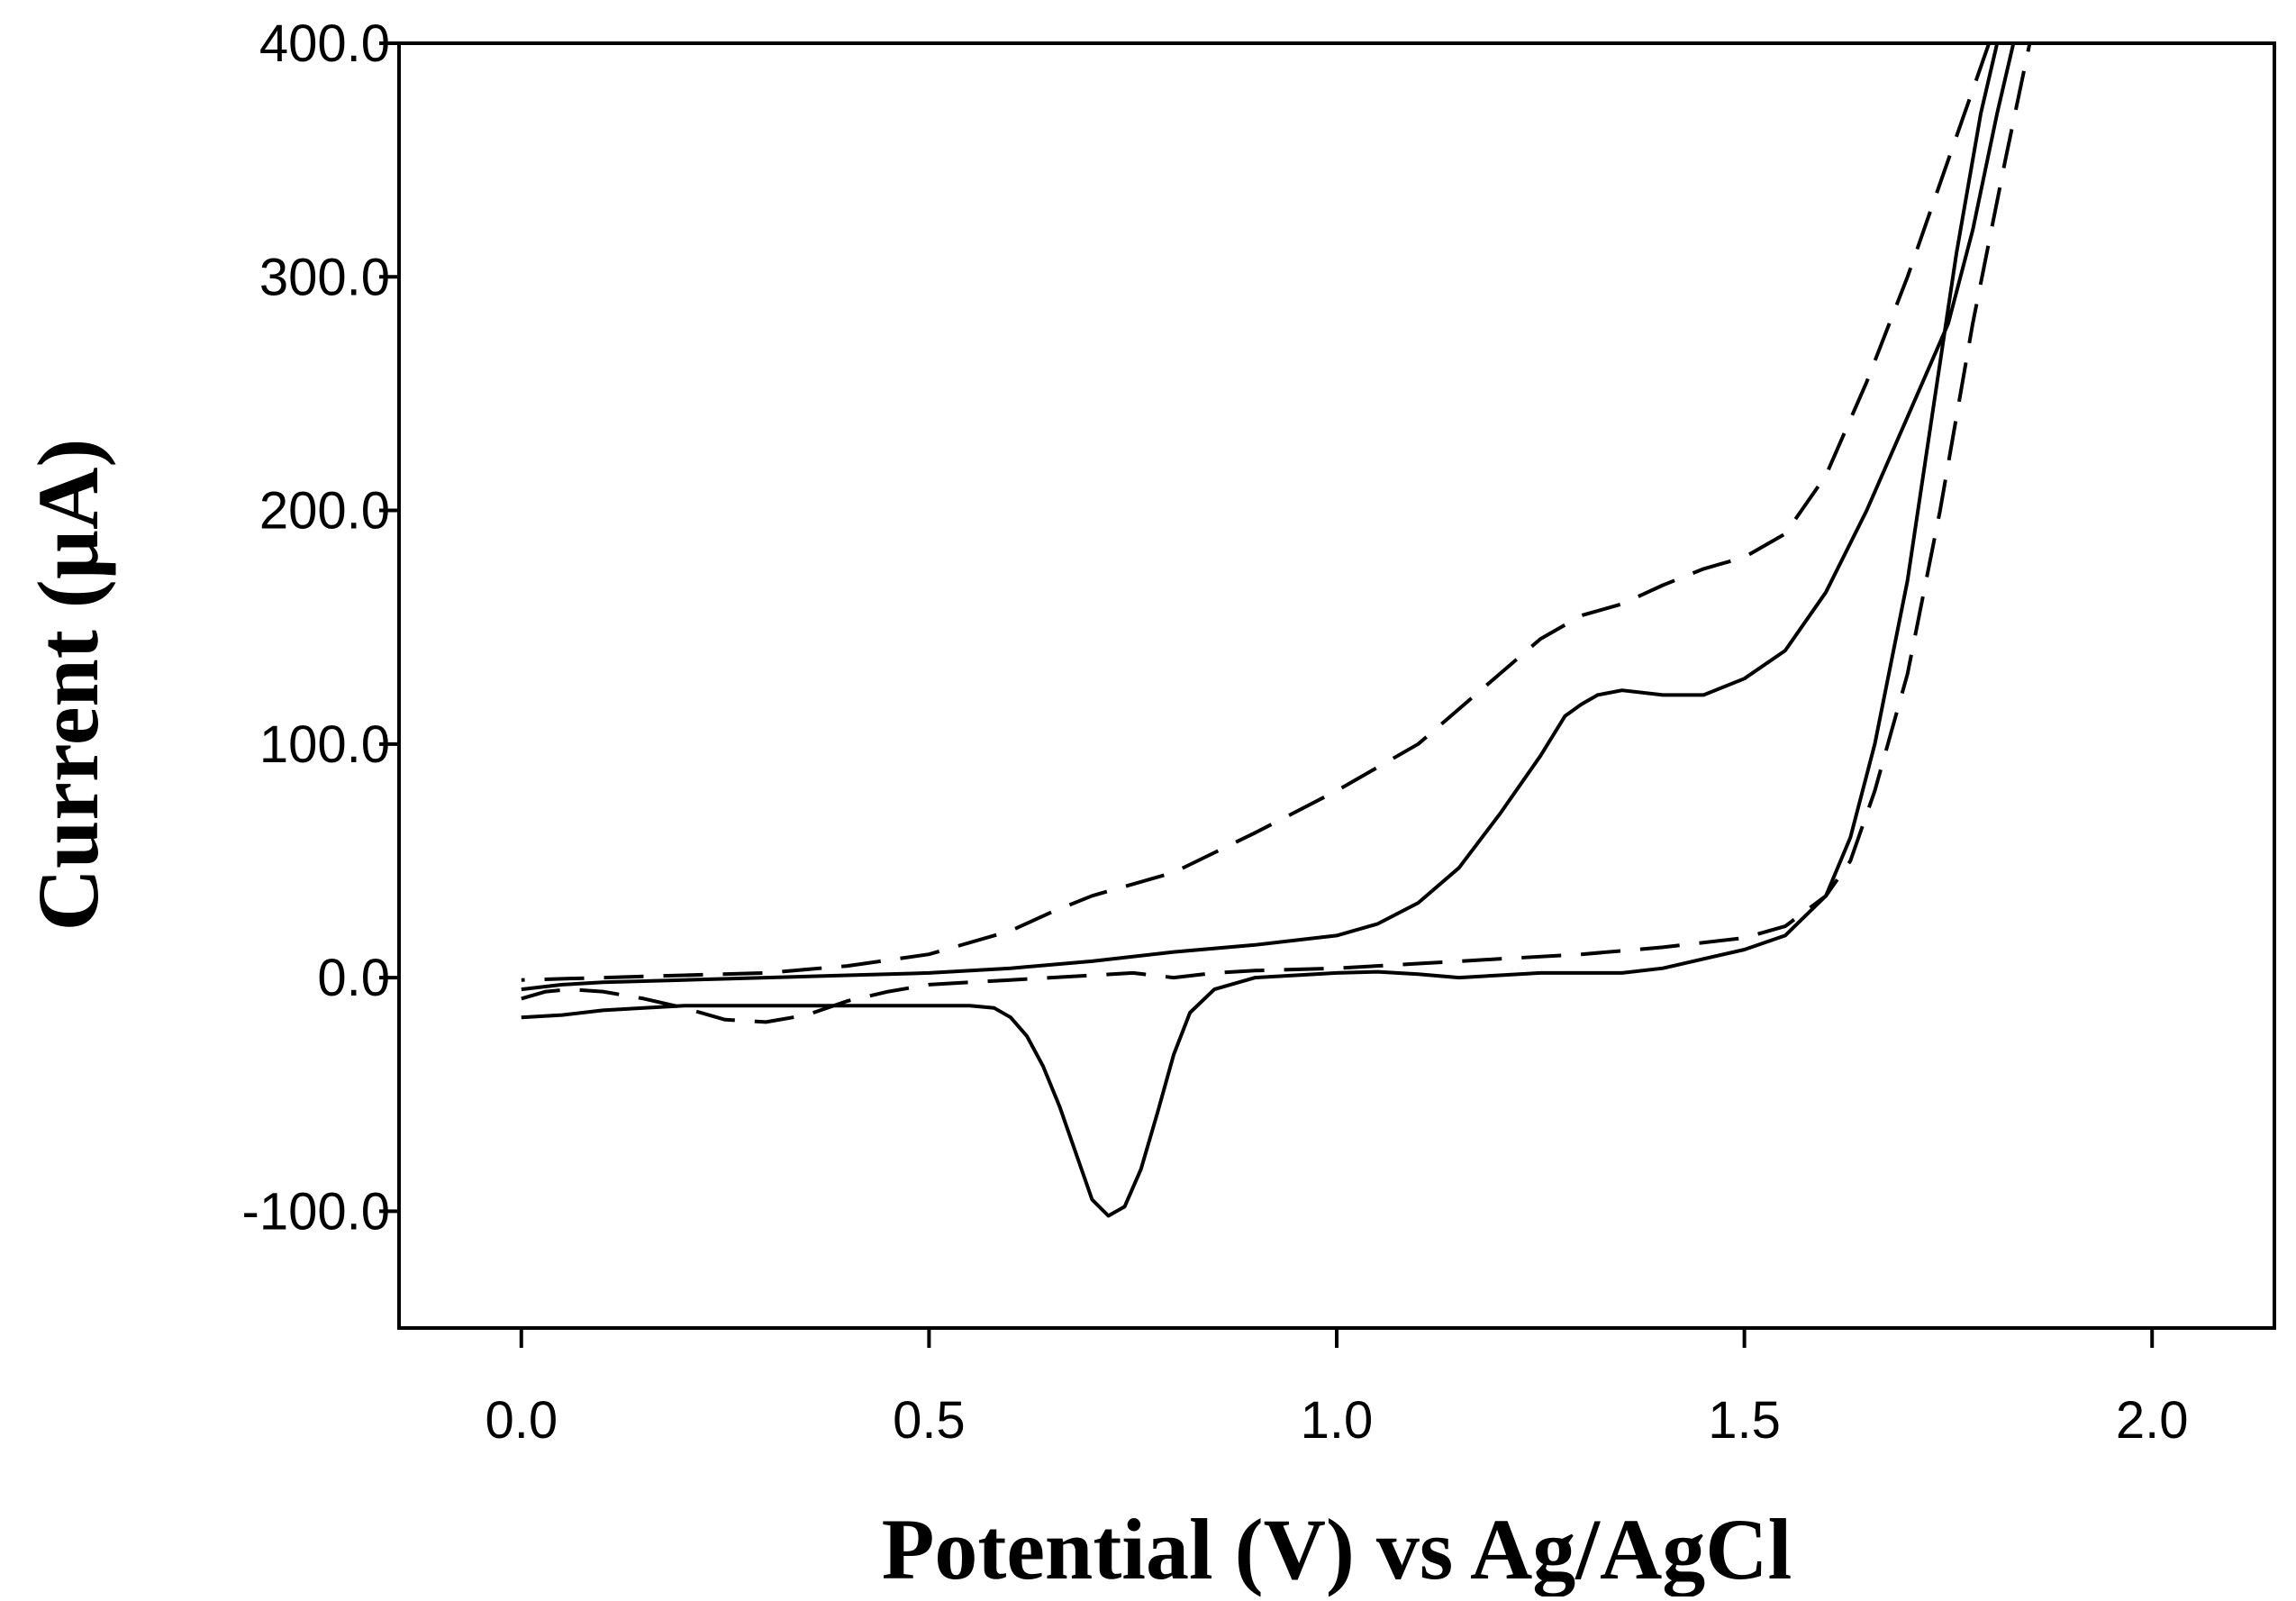  What do you see at coordinates (1337, 1549) in the screenshot?
I see `x-axis-title: Potential (V) vs Ag/AgCl` at bounding box center [1337, 1549].